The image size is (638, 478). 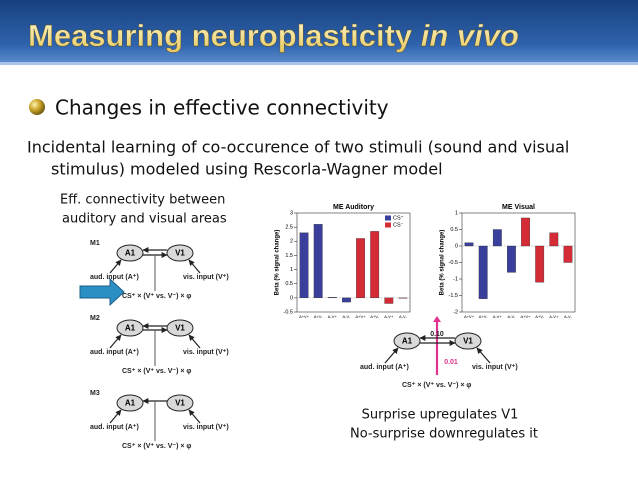 What do you see at coordinates (398, 217) in the screenshot?
I see `legend-label: CS⁺` at bounding box center [398, 217].